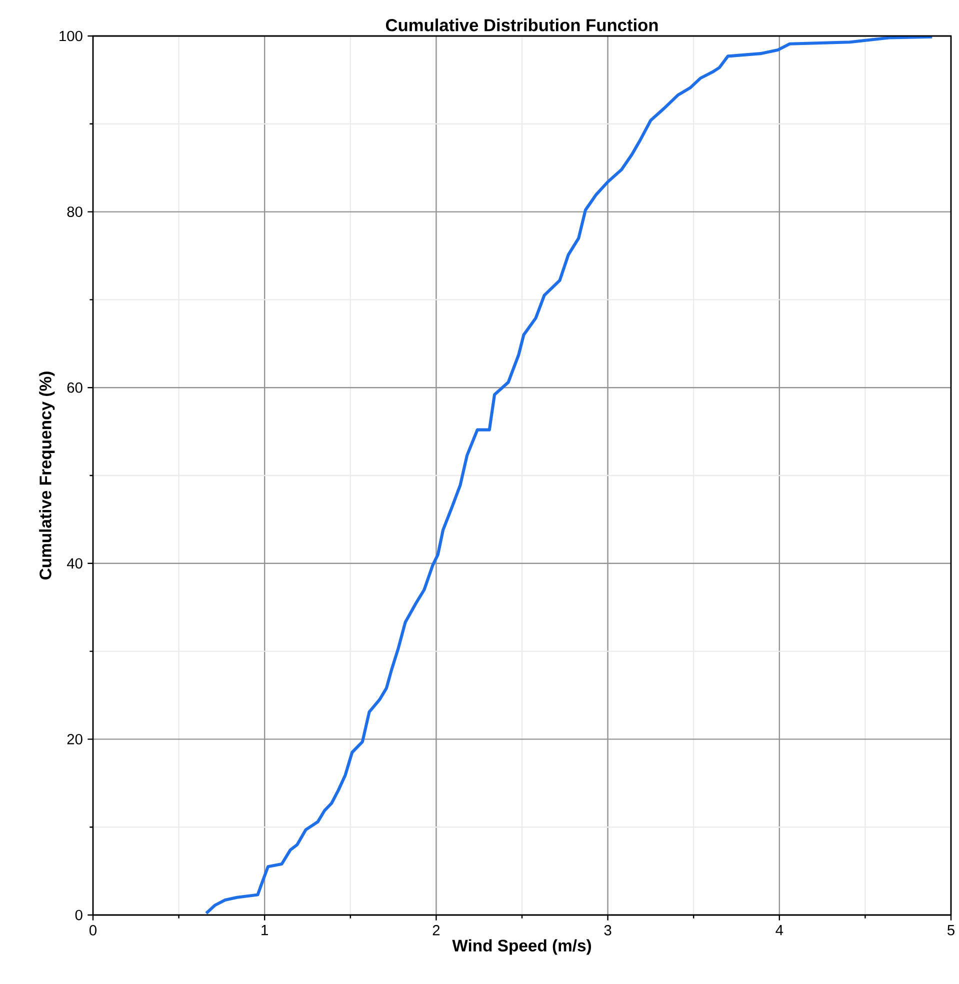 The image size is (959, 984). What do you see at coordinates (74, 739) in the screenshot?
I see `y-tick-label: 20` at bounding box center [74, 739].